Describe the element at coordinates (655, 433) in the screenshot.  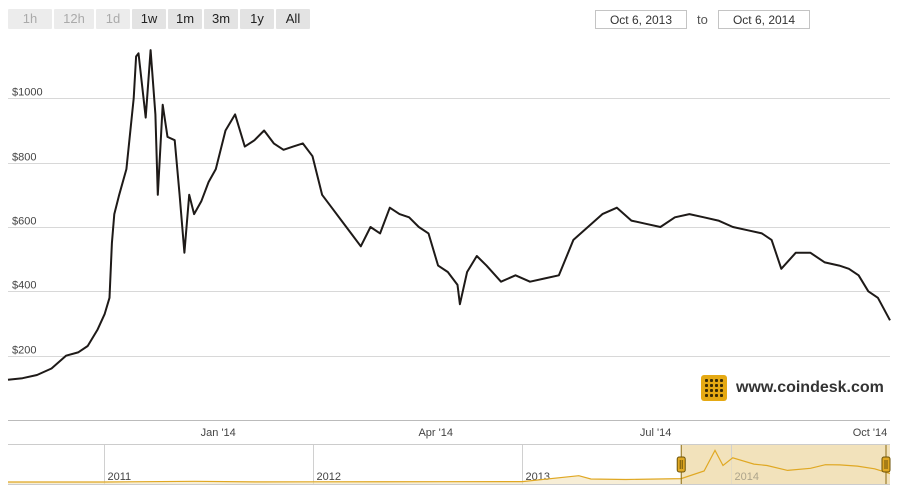
I see `x-tick-label: Jul '14` at that location.